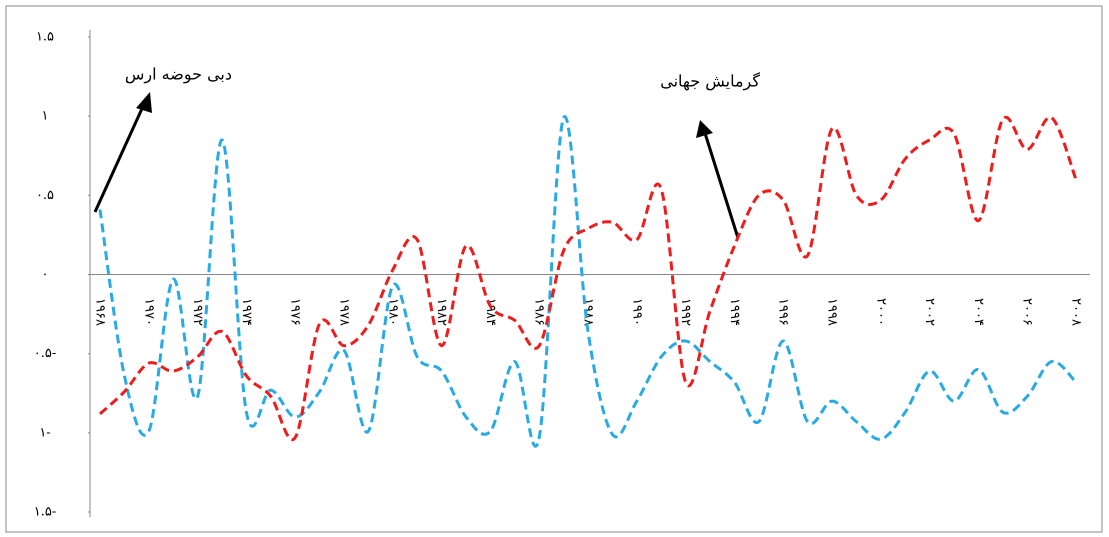  I want to click on x-tick-label: ۲۰۰۸, so click(1076, 312).